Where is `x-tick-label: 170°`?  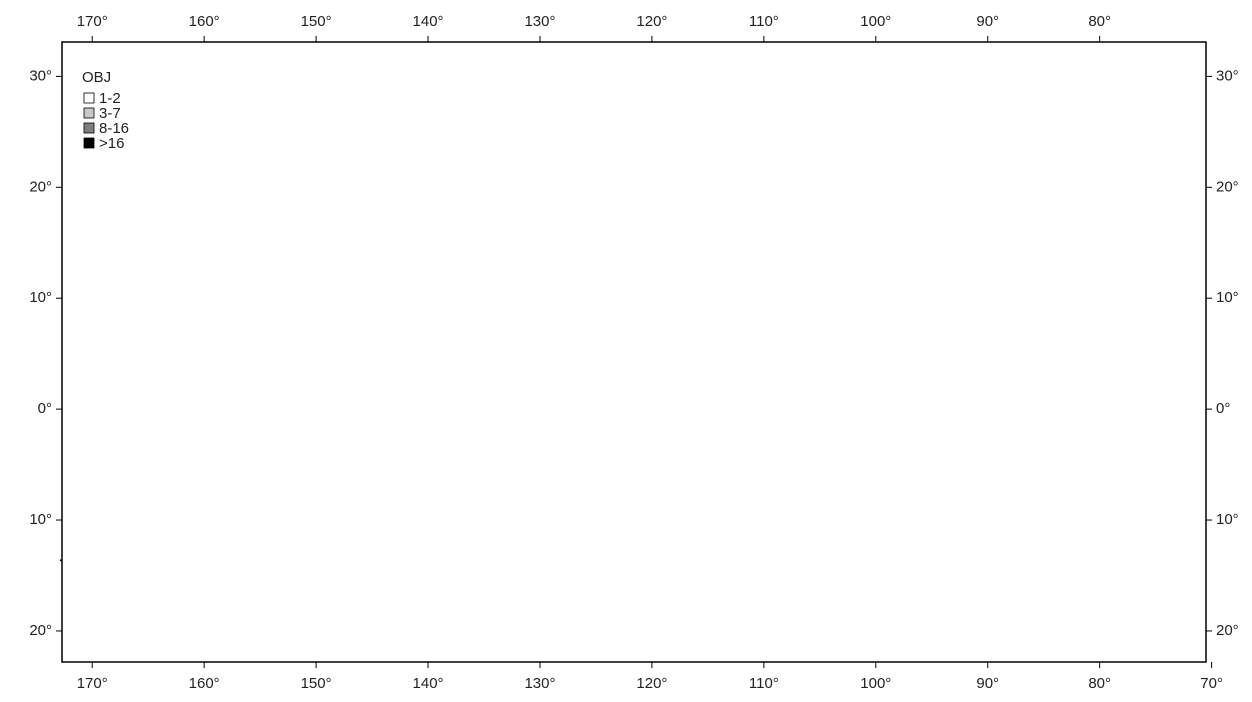 x-tick-label: 170° is located at coordinates (92, 683).